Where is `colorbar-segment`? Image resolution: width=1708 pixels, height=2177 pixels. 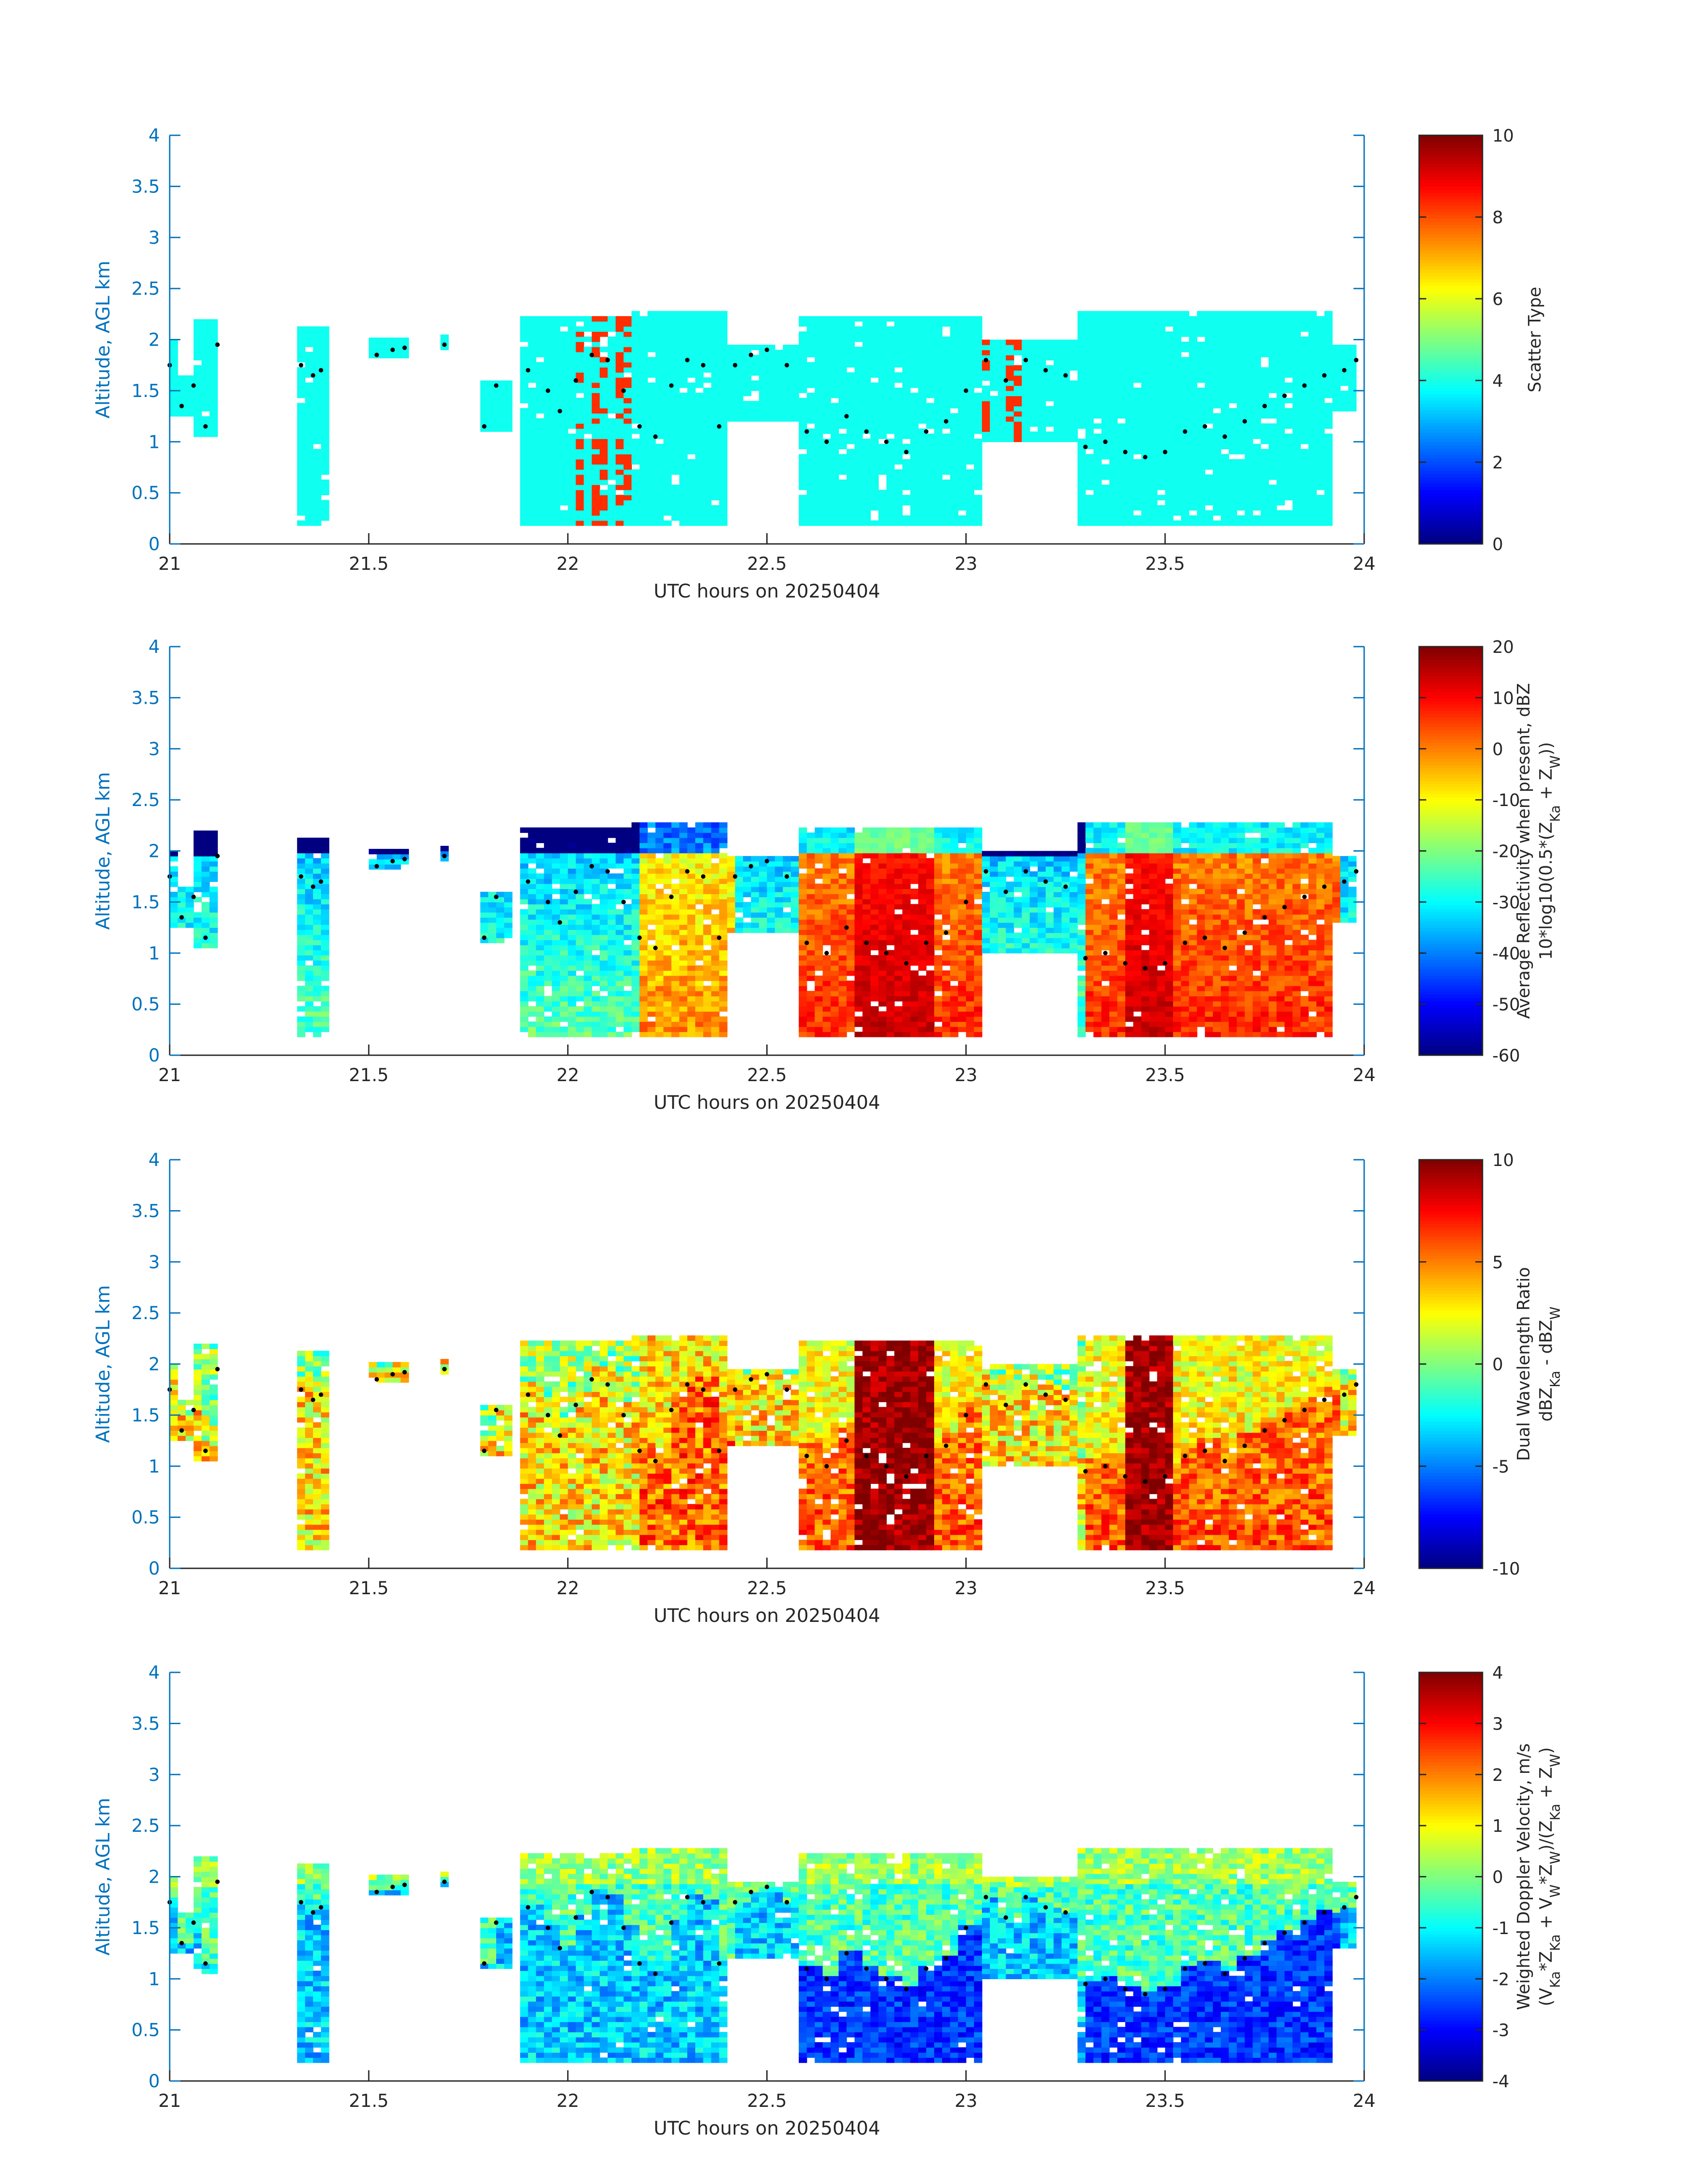
colorbar-segment is located at coordinates (1450, 313).